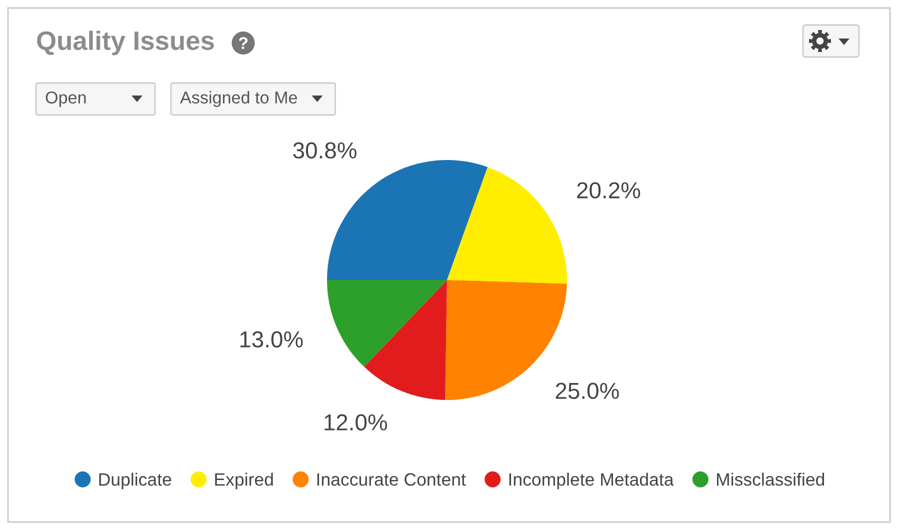  Describe the element at coordinates (770, 479) in the screenshot. I see `legend-label: Missclassified` at that location.